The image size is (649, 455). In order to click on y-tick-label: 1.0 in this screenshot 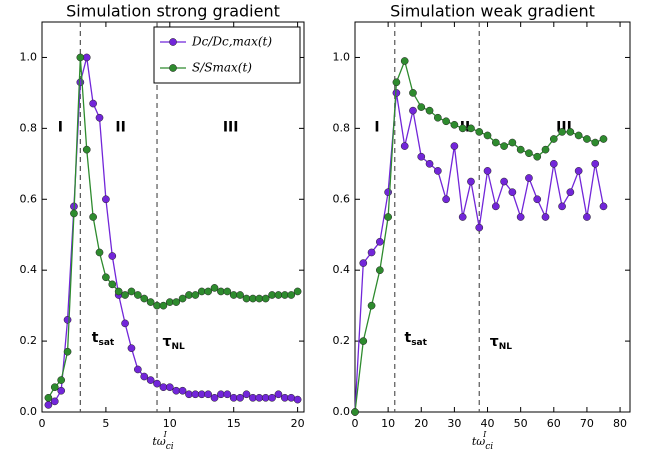, I will do `click(29, 56)`.